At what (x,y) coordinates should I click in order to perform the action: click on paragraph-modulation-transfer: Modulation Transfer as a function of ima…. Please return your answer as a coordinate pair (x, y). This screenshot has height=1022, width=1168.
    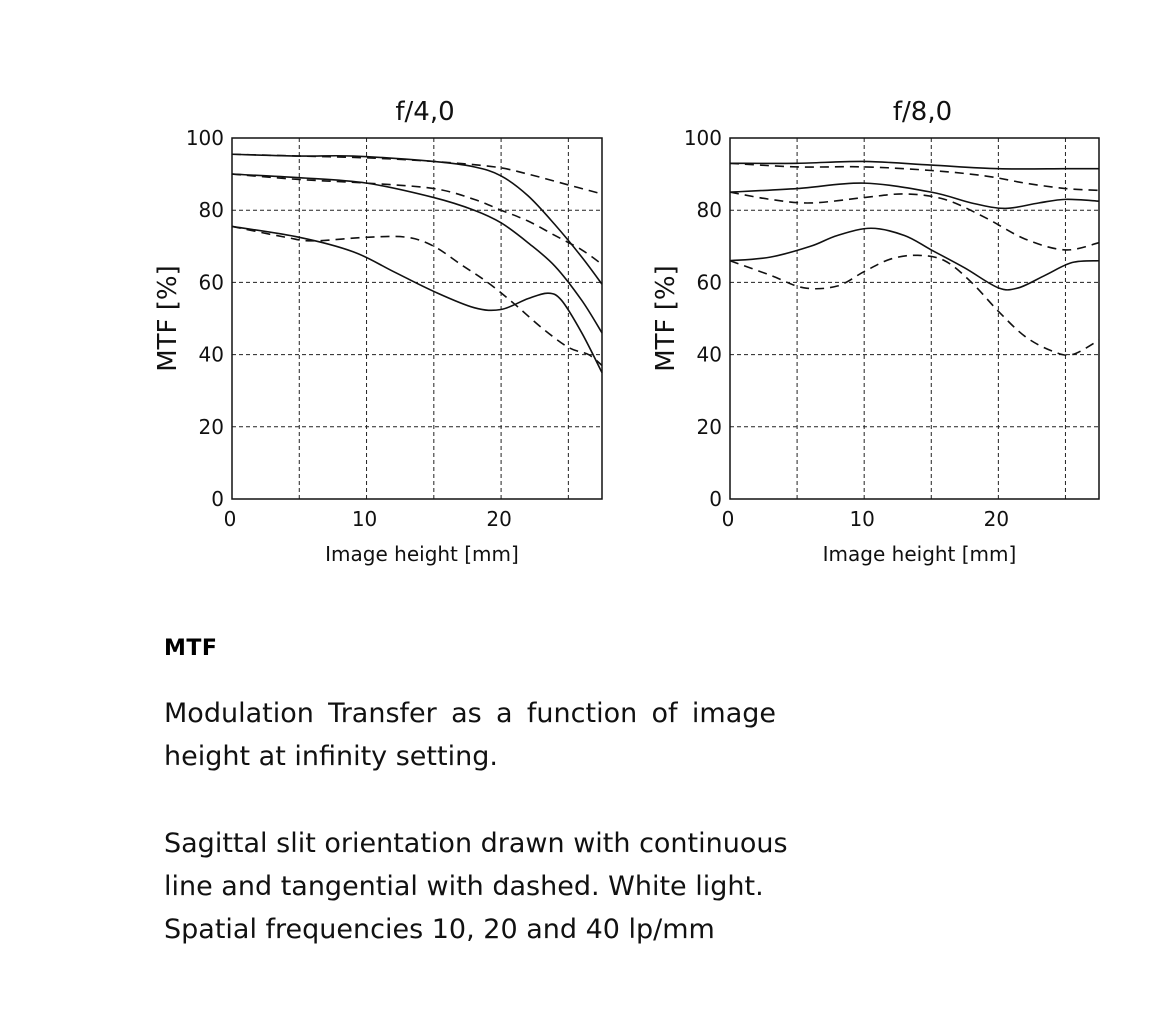
    Looking at the image, I should click on (470, 735).